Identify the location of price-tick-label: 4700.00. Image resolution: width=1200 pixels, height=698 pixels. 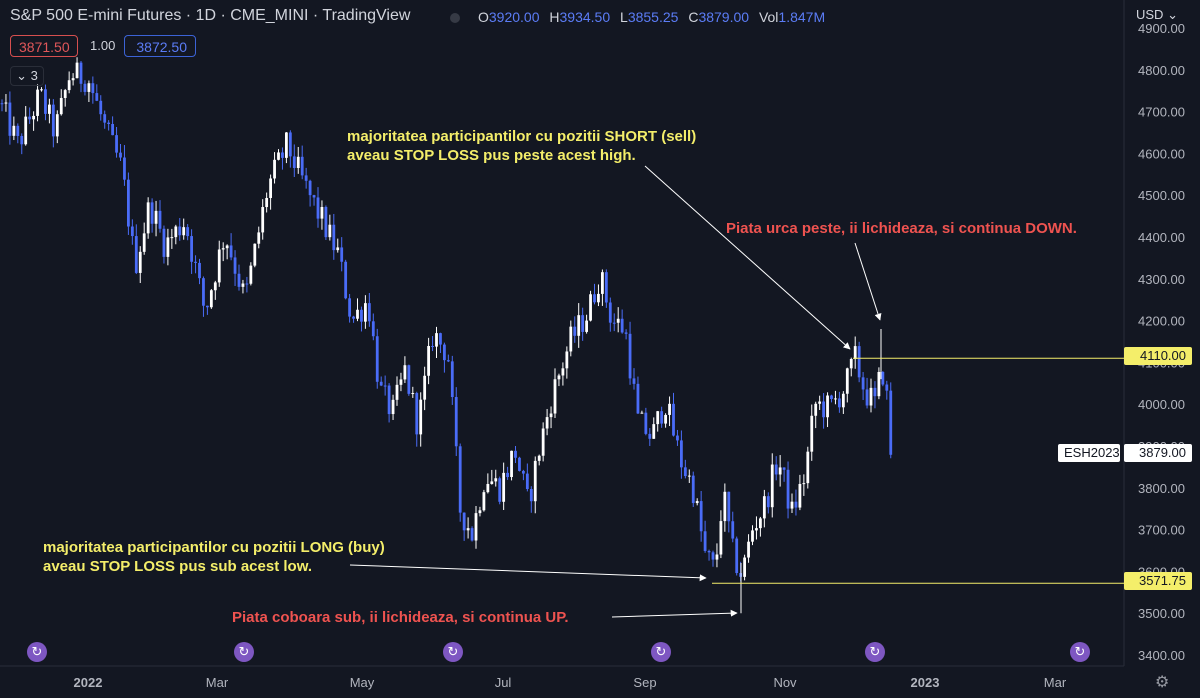
(1161, 112).